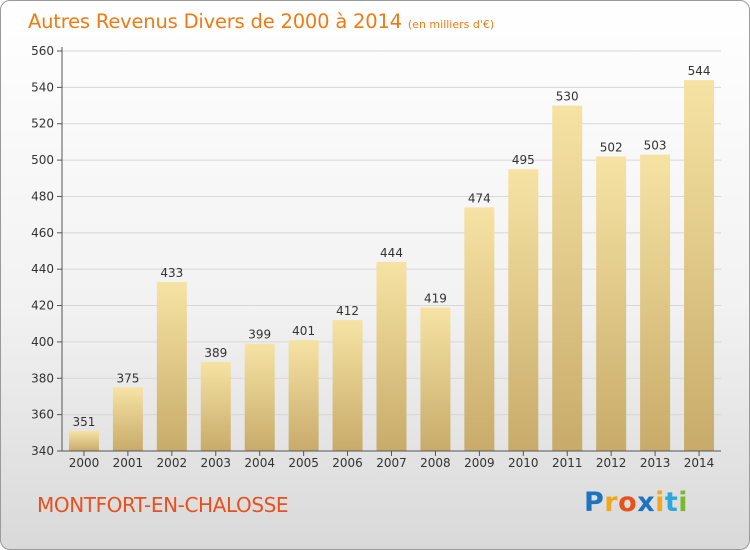 The height and width of the screenshot is (550, 750). What do you see at coordinates (303, 463) in the screenshot?
I see `x-tick-label: 2005` at bounding box center [303, 463].